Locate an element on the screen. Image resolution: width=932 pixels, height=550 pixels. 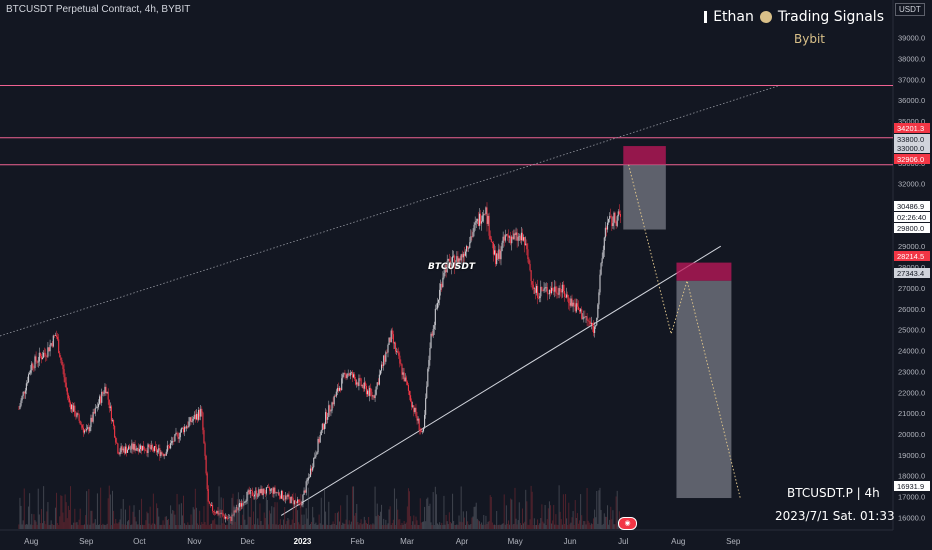
brand-name: Ethan is located at coordinates (733, 17).